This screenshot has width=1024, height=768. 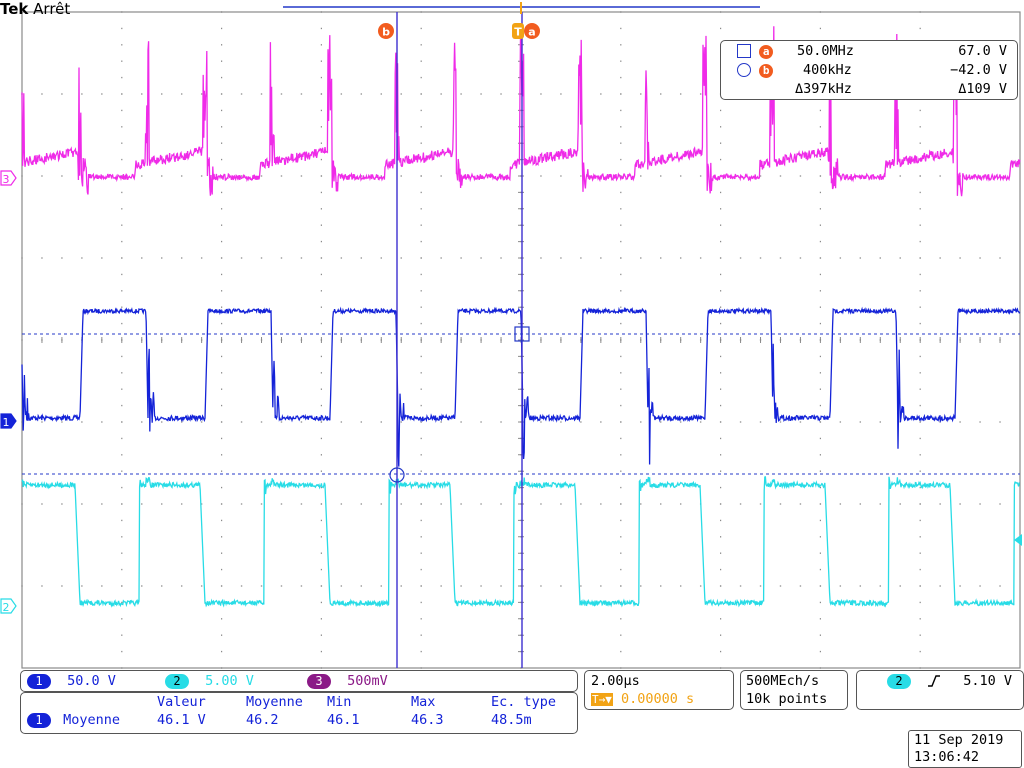 I want to click on trigger-badge-label: T, so click(x=518, y=32).